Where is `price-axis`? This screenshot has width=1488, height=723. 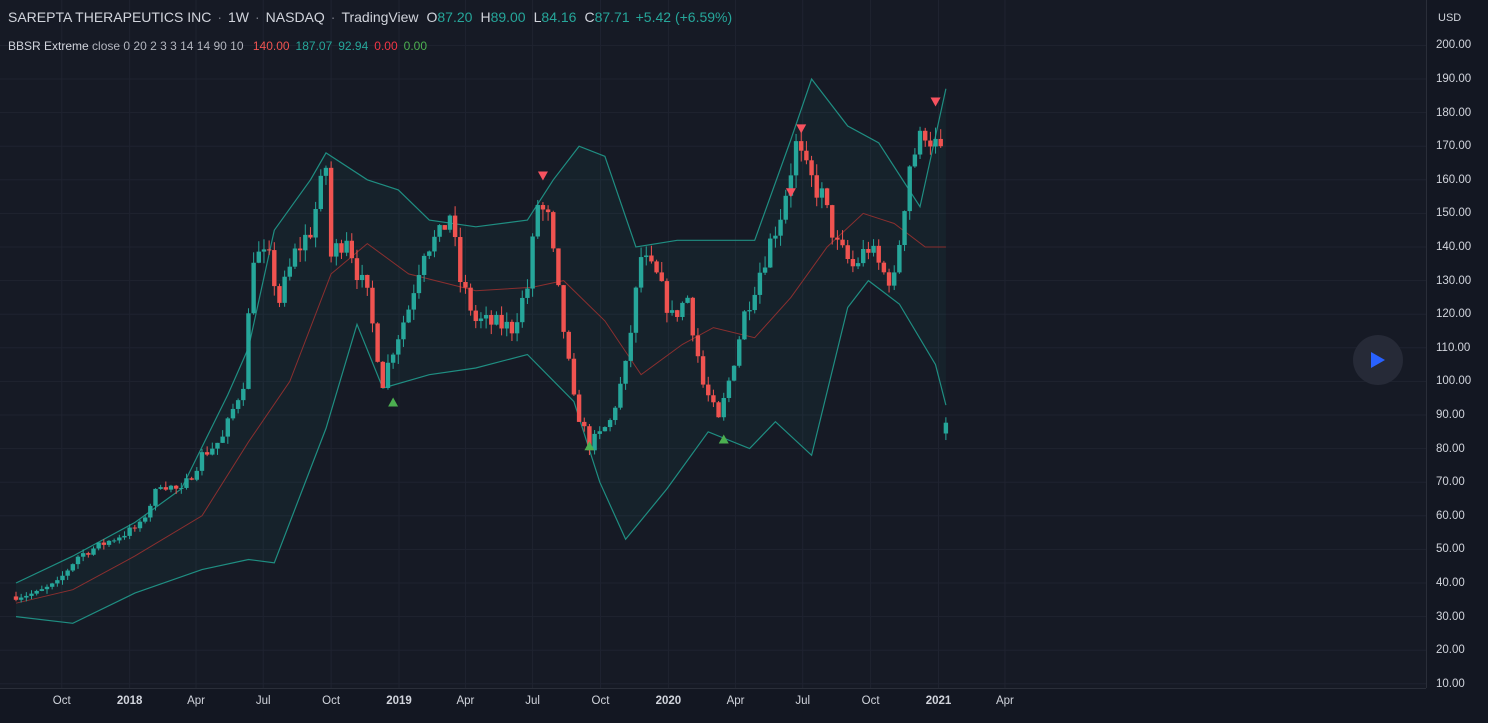
price-axis is located at coordinates (1457, 344).